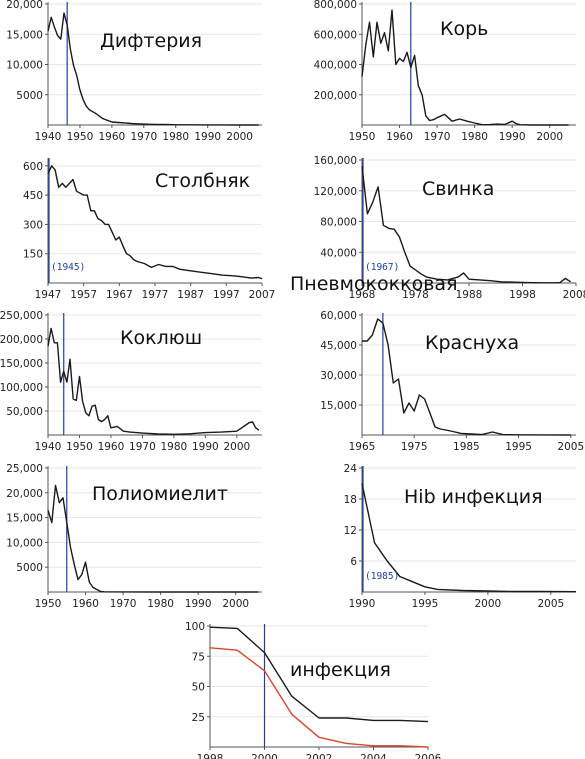 The image size is (585, 759). I want to click on x-tick-label: 1987, so click(190, 295).